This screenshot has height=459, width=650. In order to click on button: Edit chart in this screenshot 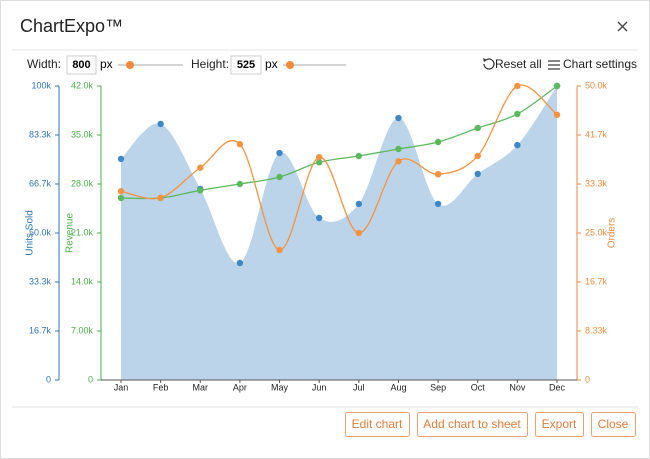, I will do `click(377, 424)`.